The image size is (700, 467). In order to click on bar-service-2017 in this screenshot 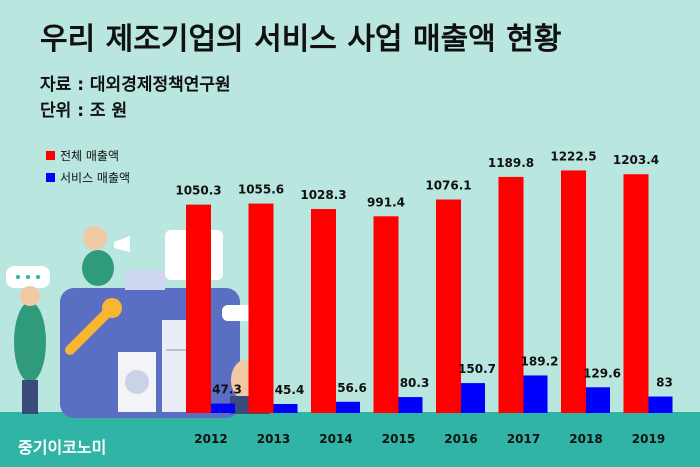, I will do `click(535, 394)`.